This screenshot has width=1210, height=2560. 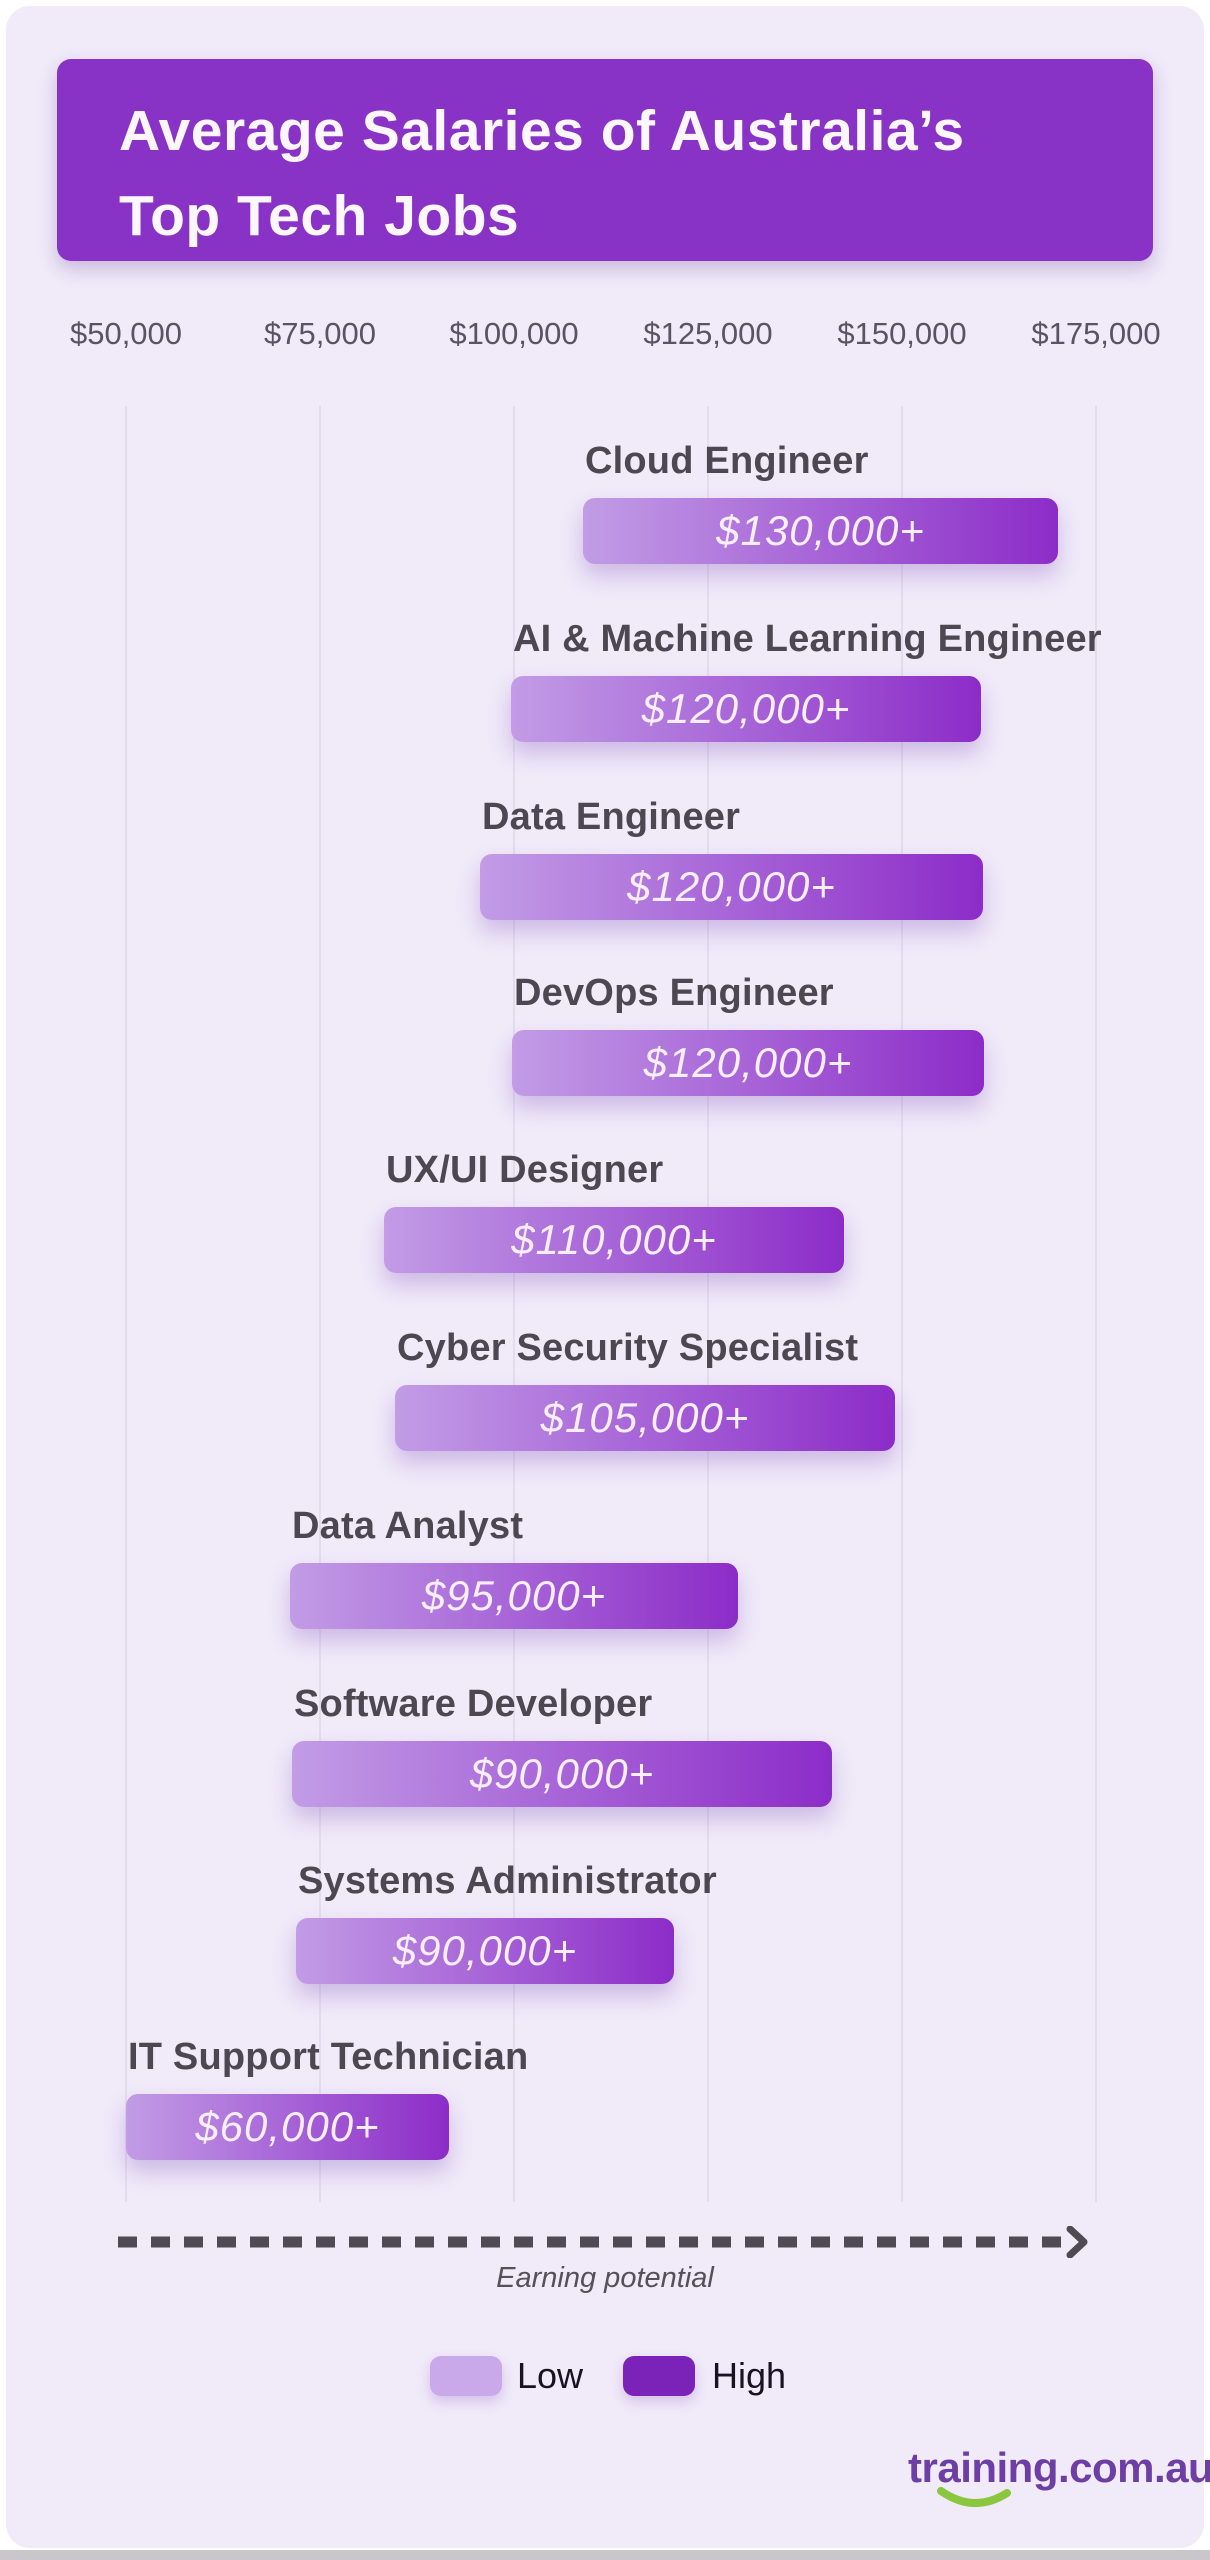 I want to click on salary-bar: $105,000+, so click(x=645, y=1418).